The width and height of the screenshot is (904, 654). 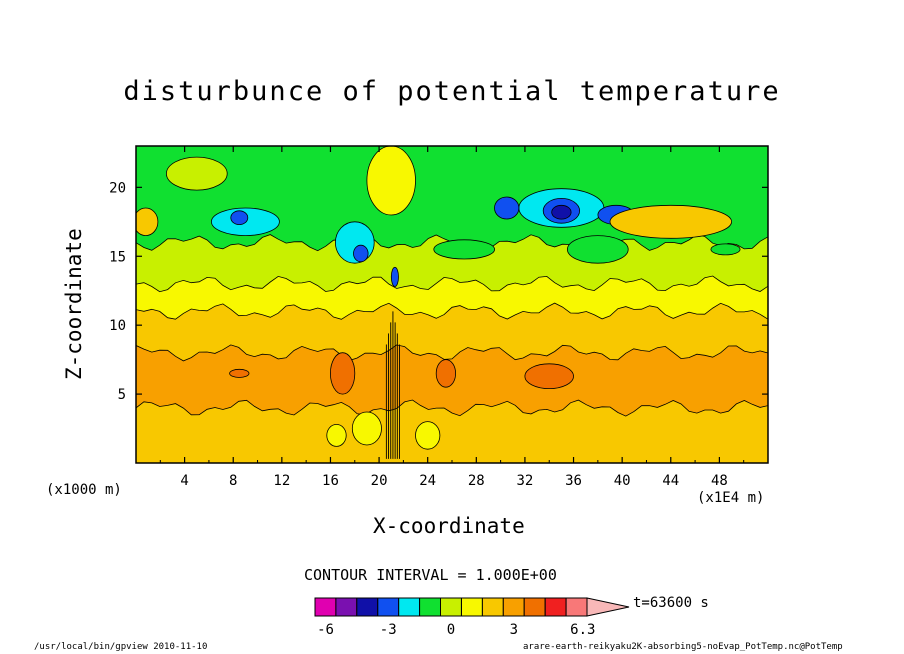 What do you see at coordinates (121, 647) in the screenshot?
I see `footer-program: /usr/local/bin/gpview 2010-11-10` at bounding box center [121, 647].